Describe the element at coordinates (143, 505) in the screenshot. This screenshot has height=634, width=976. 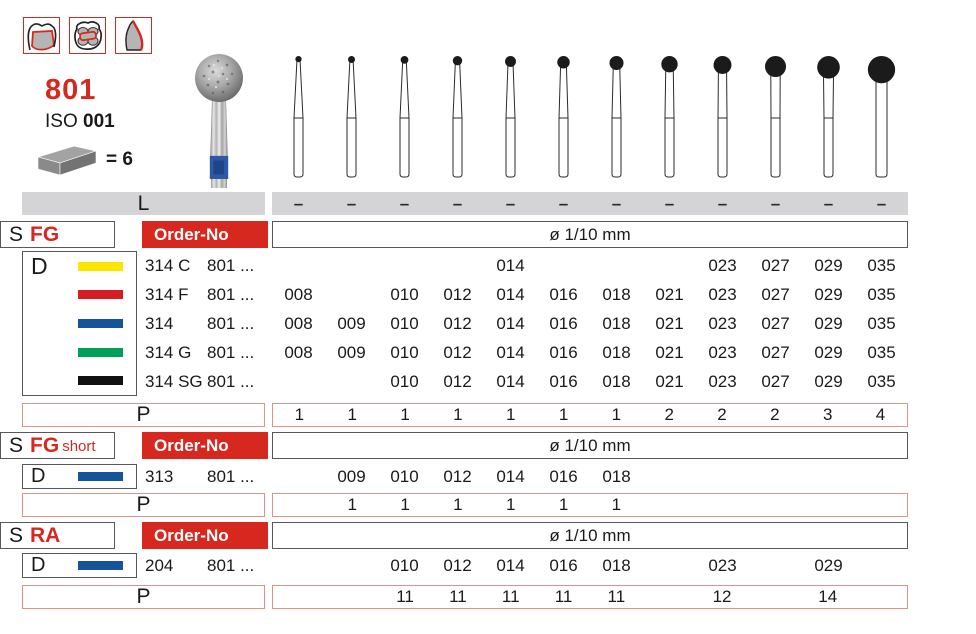
I see `pack-row-label-fg-short: P` at that location.